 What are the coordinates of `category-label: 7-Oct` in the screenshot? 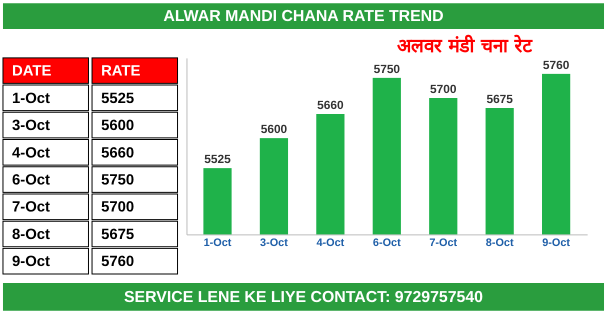 It's located at (31, 208).